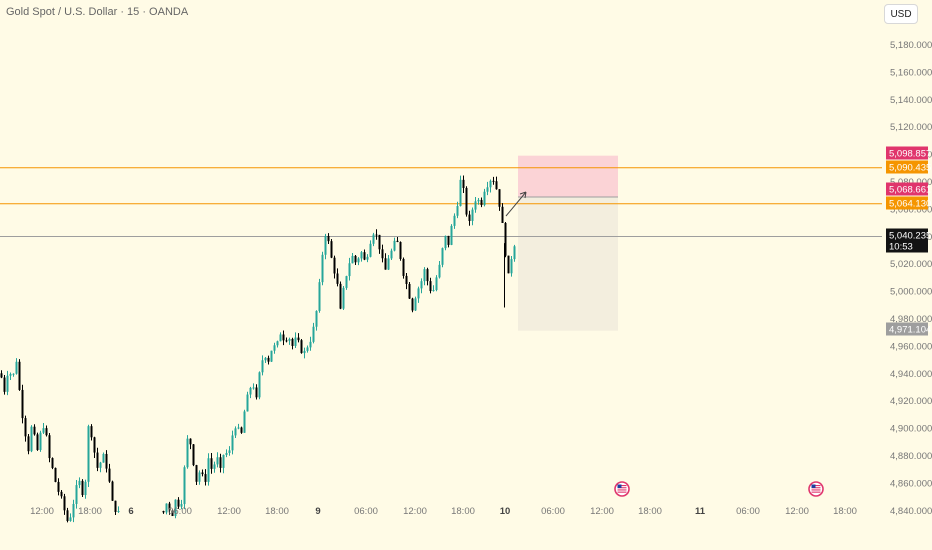  What do you see at coordinates (901, 14) in the screenshot?
I see `currency-button: USD` at bounding box center [901, 14].